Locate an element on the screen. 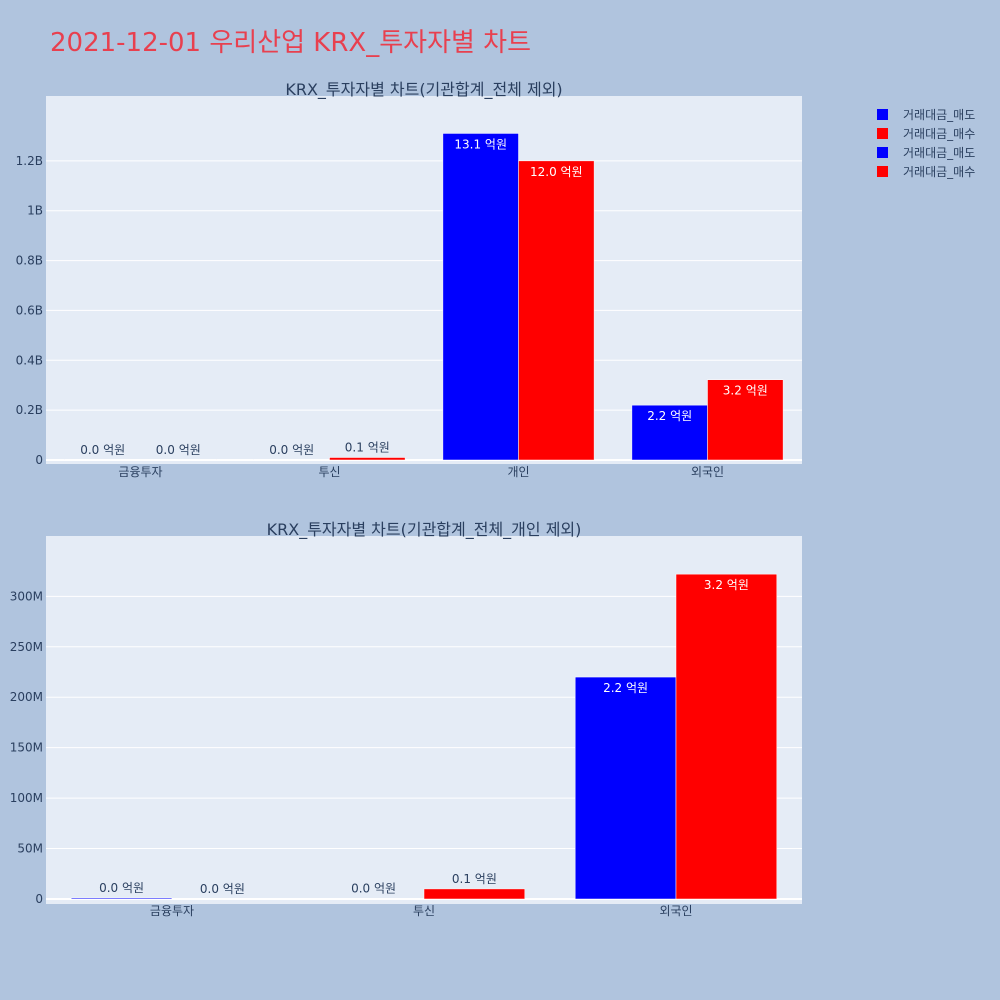  y-tick-label: 0.2B is located at coordinates (29, 410).